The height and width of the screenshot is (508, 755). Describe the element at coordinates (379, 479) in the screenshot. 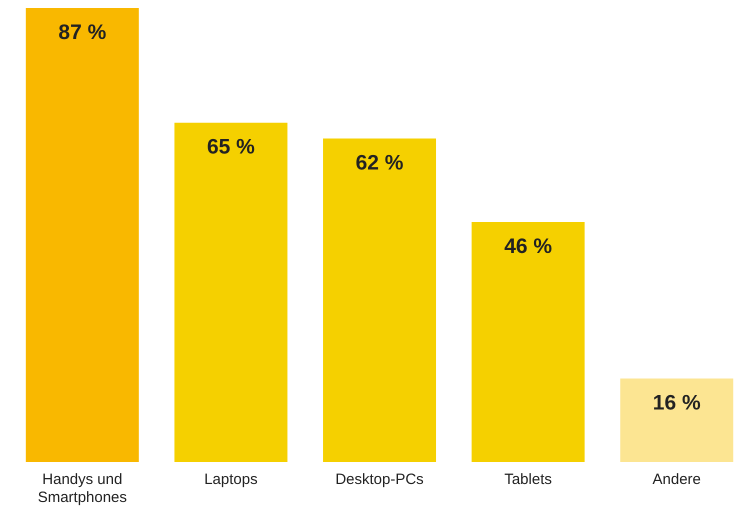

I see `x-tick-label: Desktop-PCs` at that location.